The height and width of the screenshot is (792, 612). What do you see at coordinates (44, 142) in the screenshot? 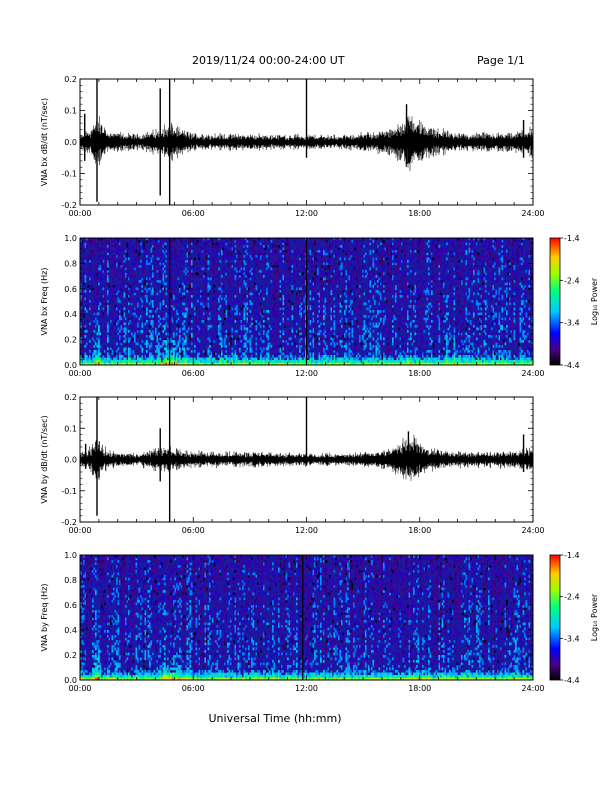
I see `y-axis-label: VNA bx dB/dt (nT/sec)` at bounding box center [44, 142].